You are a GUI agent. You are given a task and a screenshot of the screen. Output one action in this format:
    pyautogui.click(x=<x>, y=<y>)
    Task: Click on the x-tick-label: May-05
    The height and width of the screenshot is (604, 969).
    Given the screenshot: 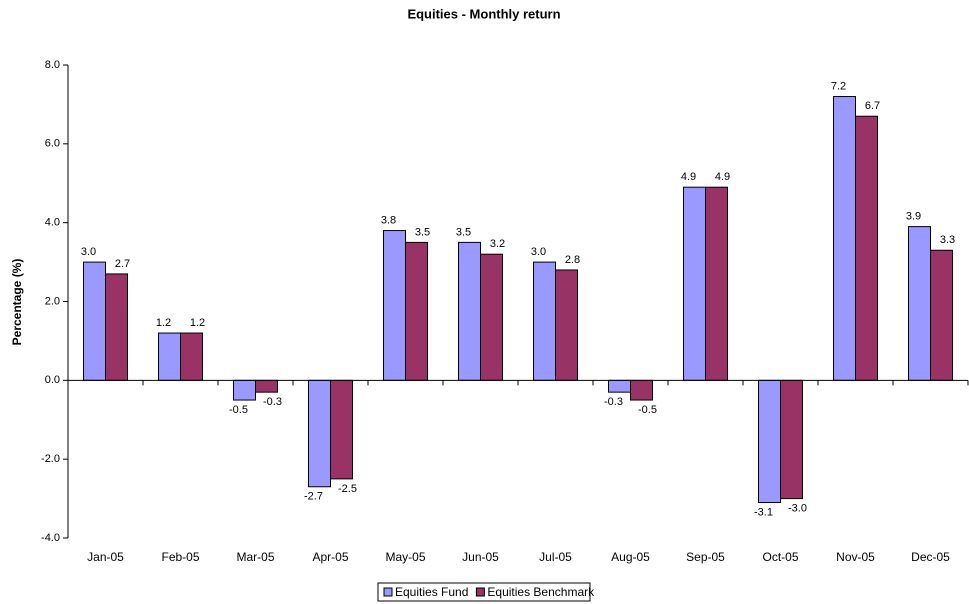 What is the action you would take?
    pyautogui.click(x=405, y=557)
    